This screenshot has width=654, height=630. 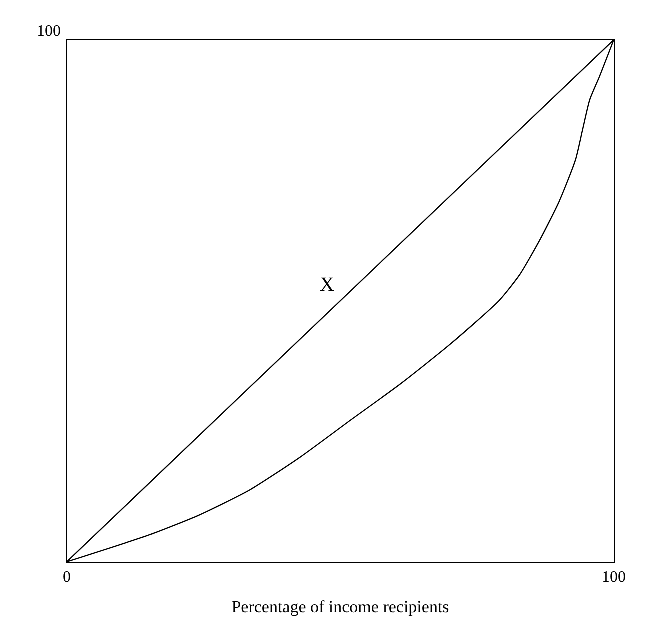 I want to click on text: 100, so click(x=49, y=31).